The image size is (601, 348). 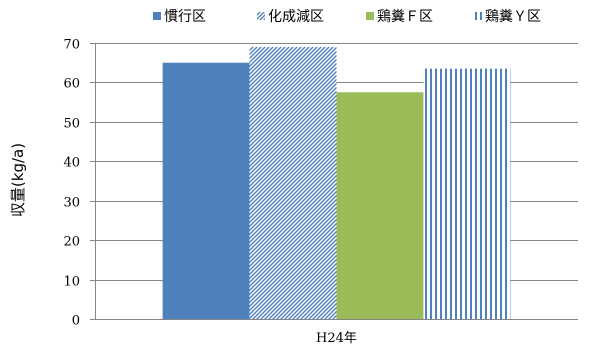 I want to click on y-tick-labels: 0 10 20 30 40 50 60 70, so click(x=71, y=183).